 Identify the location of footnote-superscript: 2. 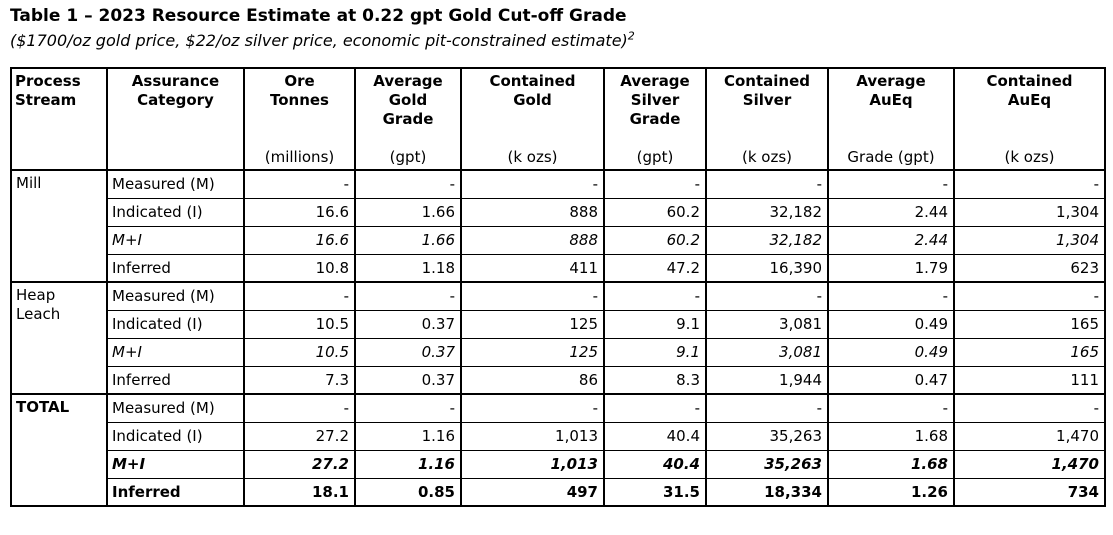
(631, 36).